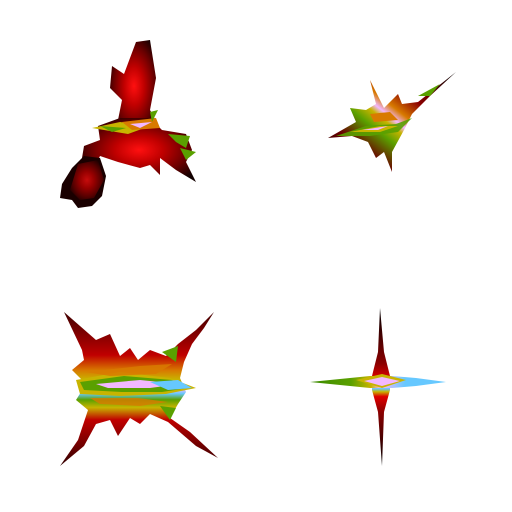 The image size is (512, 512). Describe the element at coordinates (139, 389) in the screenshot. I see `splat-bottom-left` at that location.